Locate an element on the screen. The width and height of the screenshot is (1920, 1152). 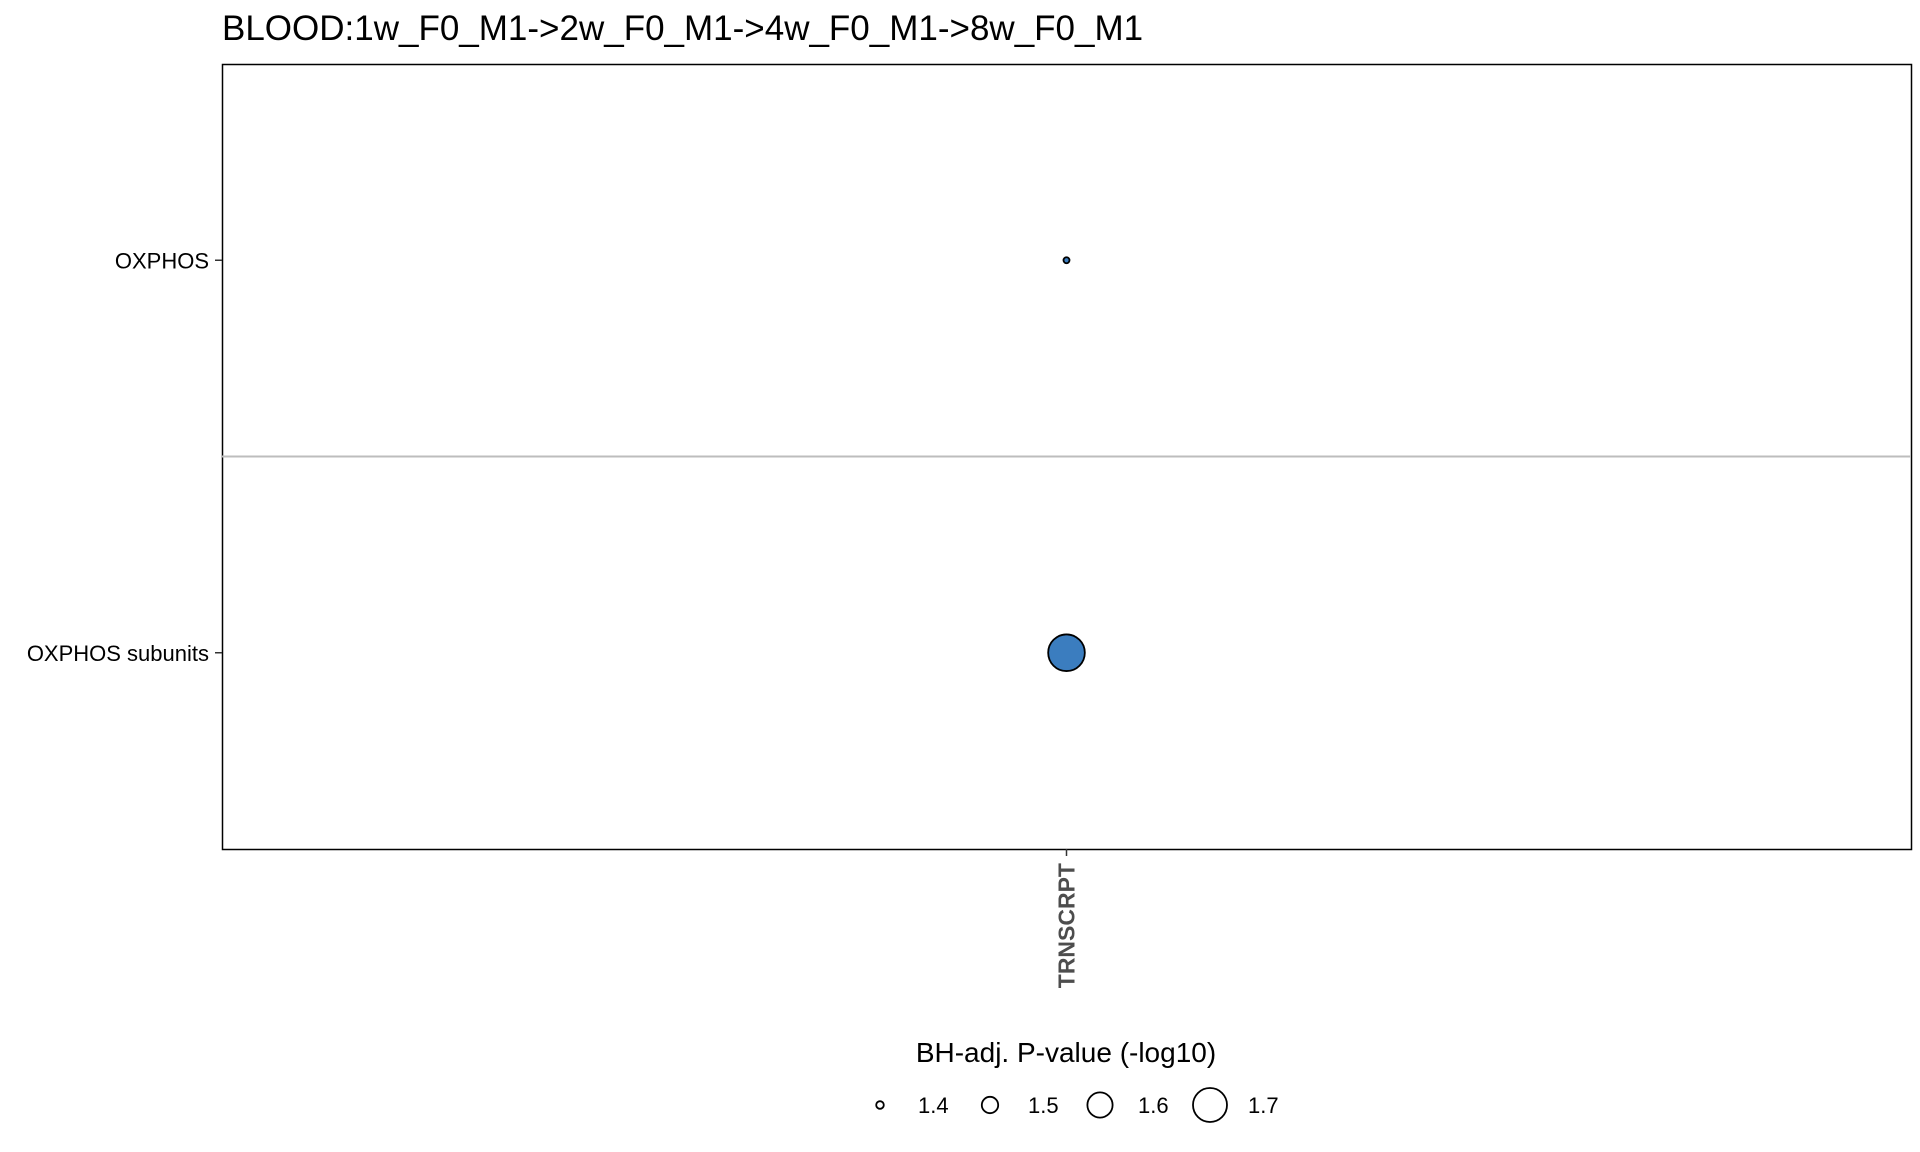
legend-label: 1.5 is located at coordinates (1043, 1105).